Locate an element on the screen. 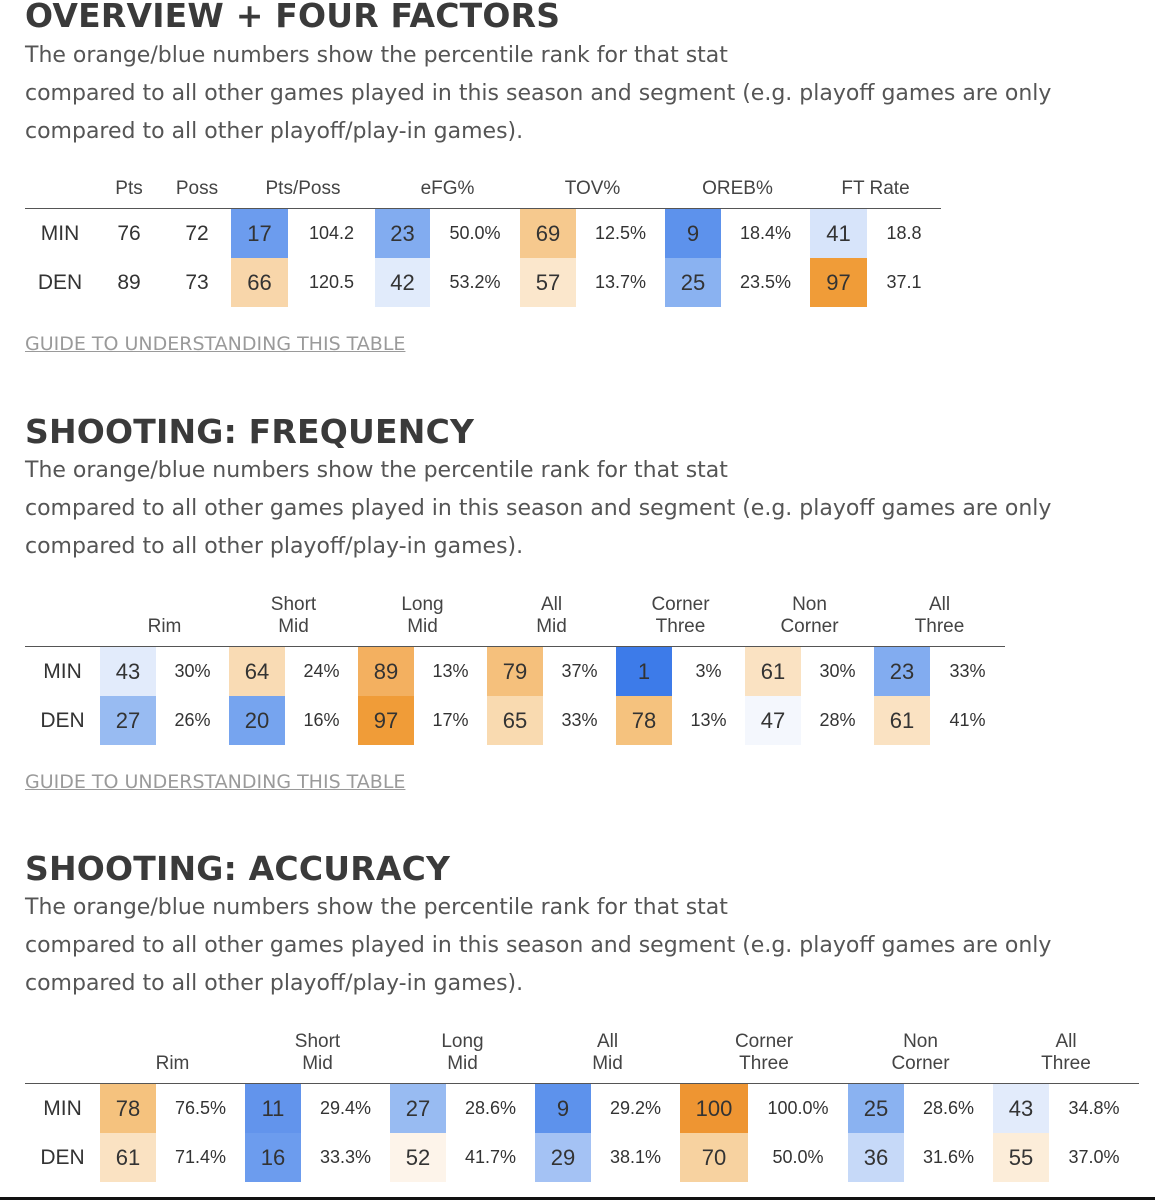 The width and height of the screenshot is (1155, 1200). percentile-cell: 11 is located at coordinates (273, 1108).